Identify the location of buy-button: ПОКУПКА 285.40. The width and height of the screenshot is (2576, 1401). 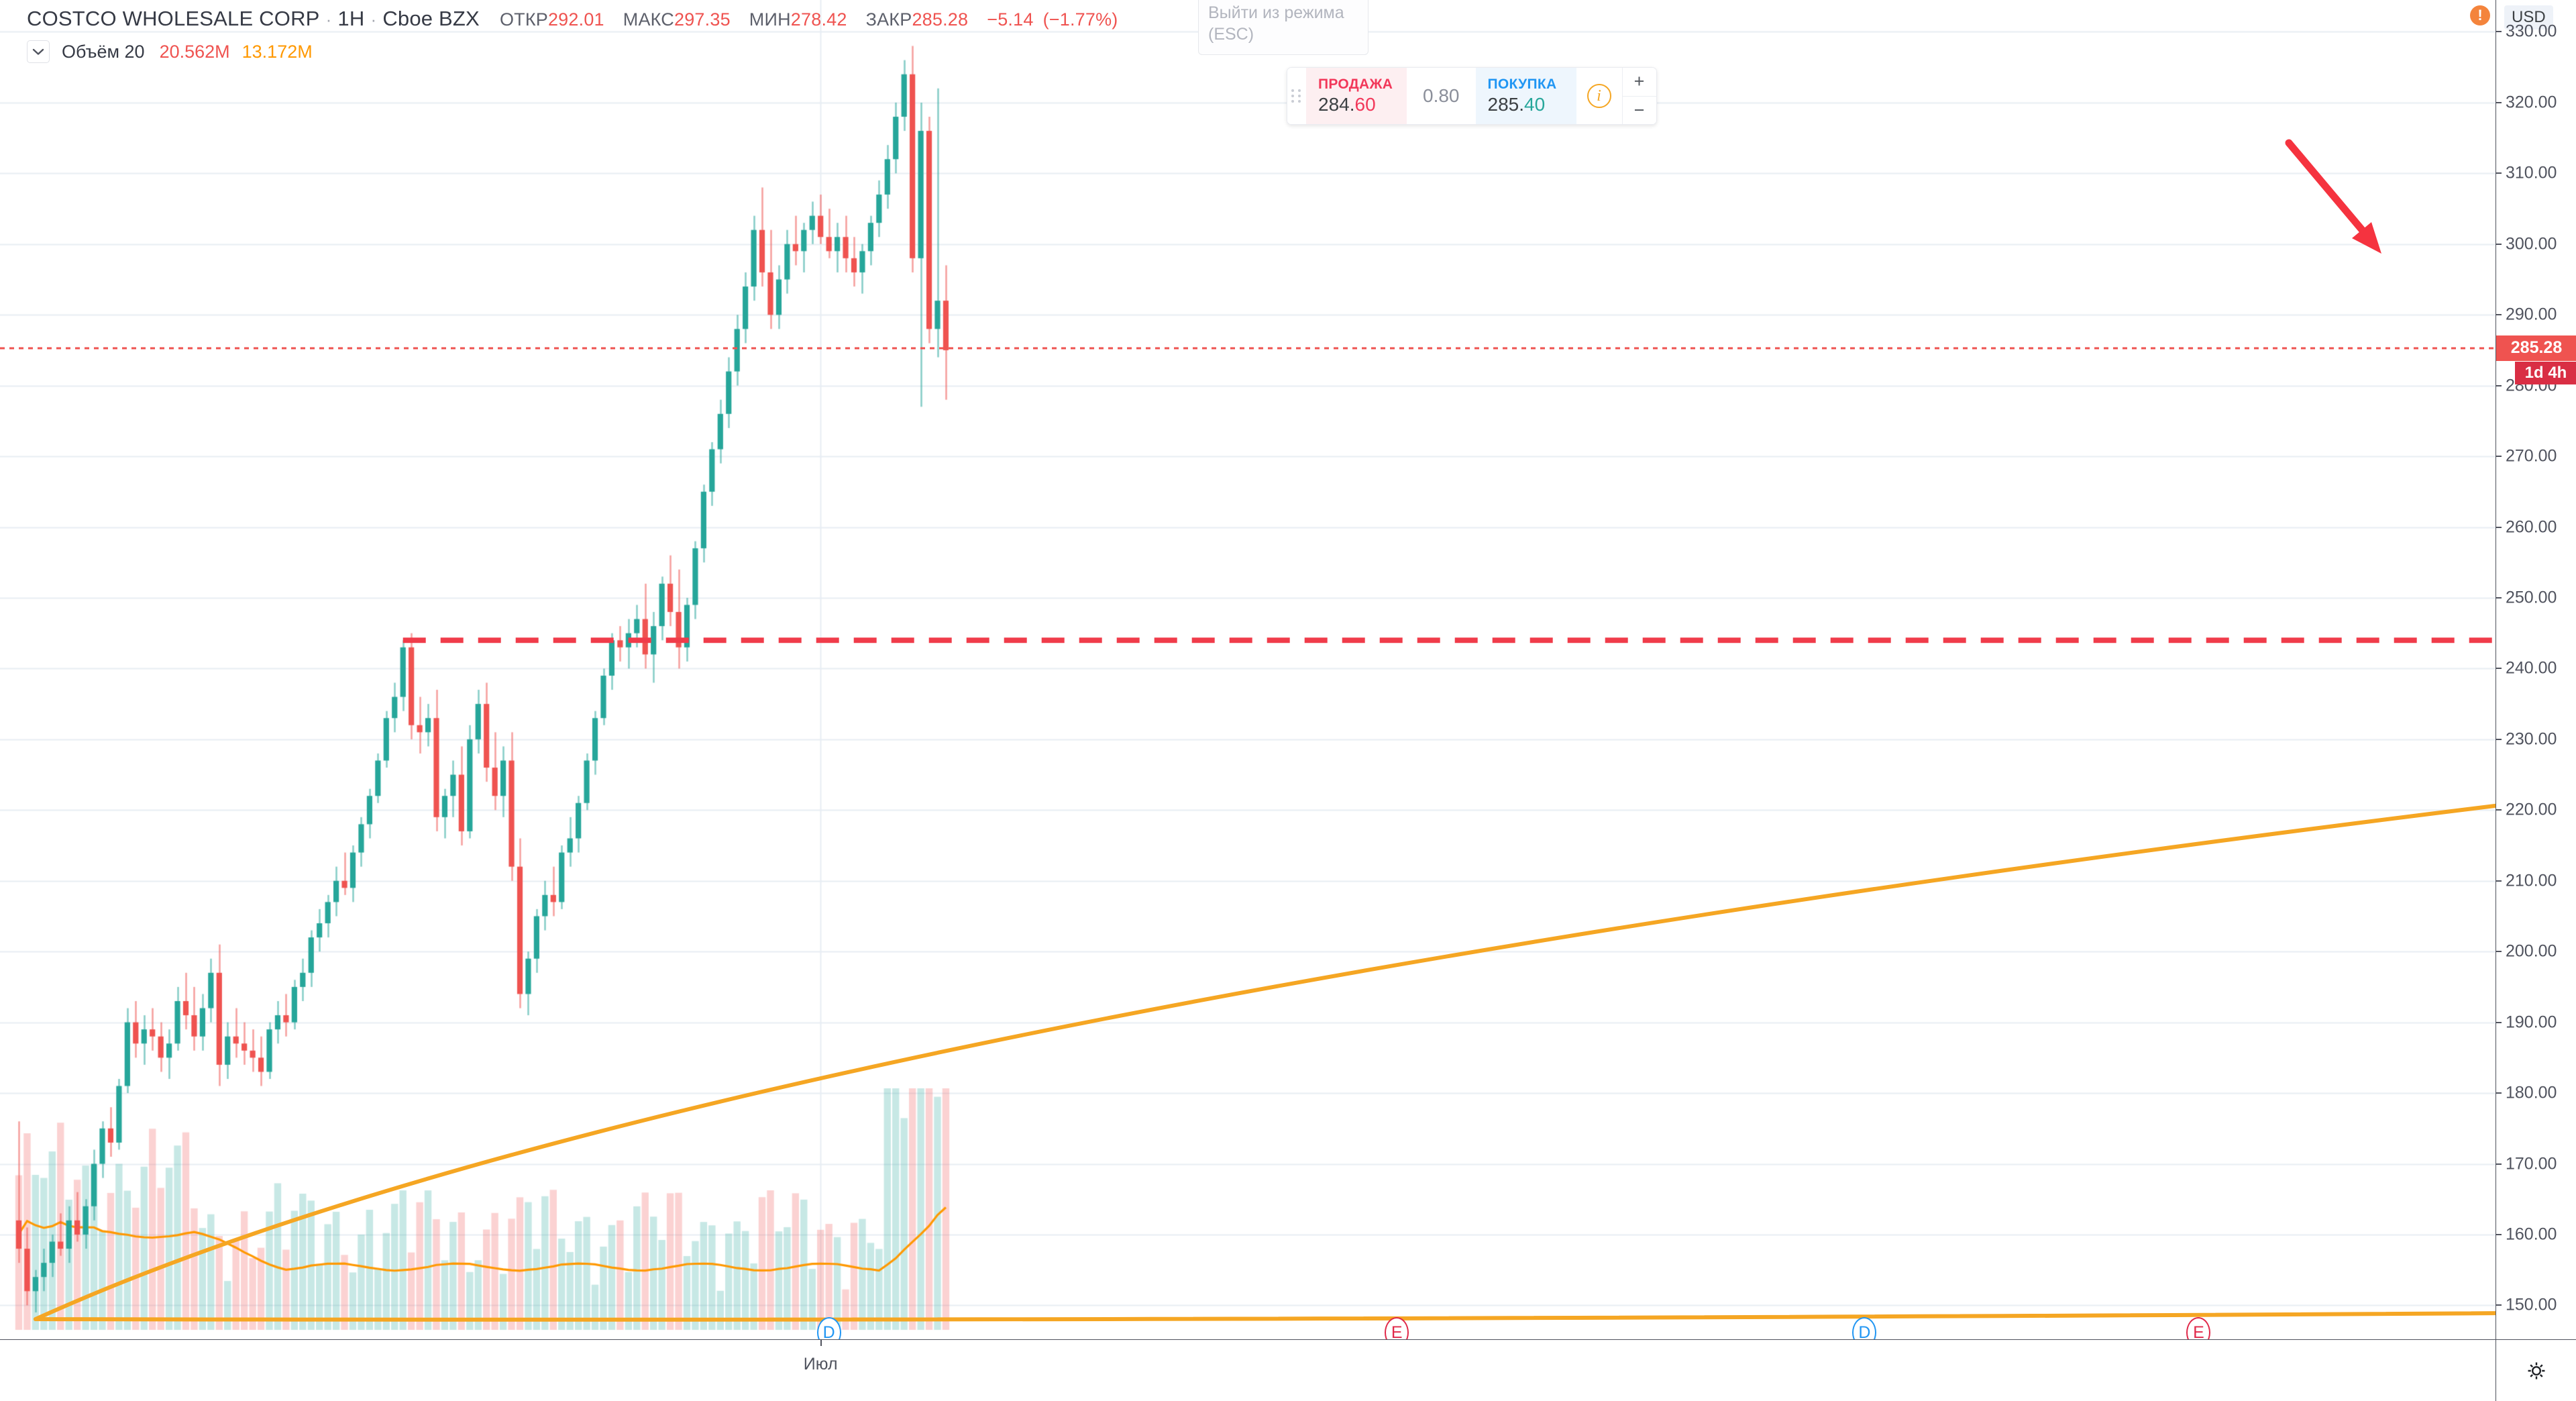
(1525, 96).